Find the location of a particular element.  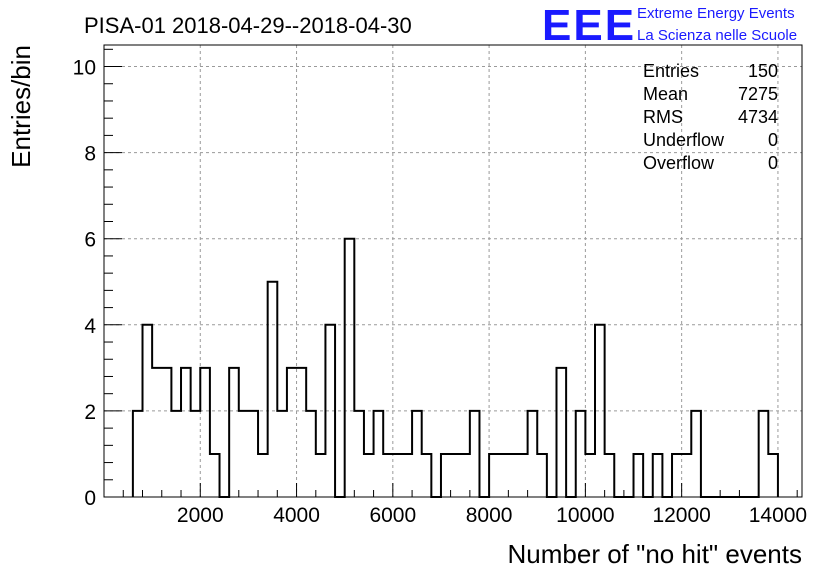

y-tick-label: 2 is located at coordinates (90, 412).